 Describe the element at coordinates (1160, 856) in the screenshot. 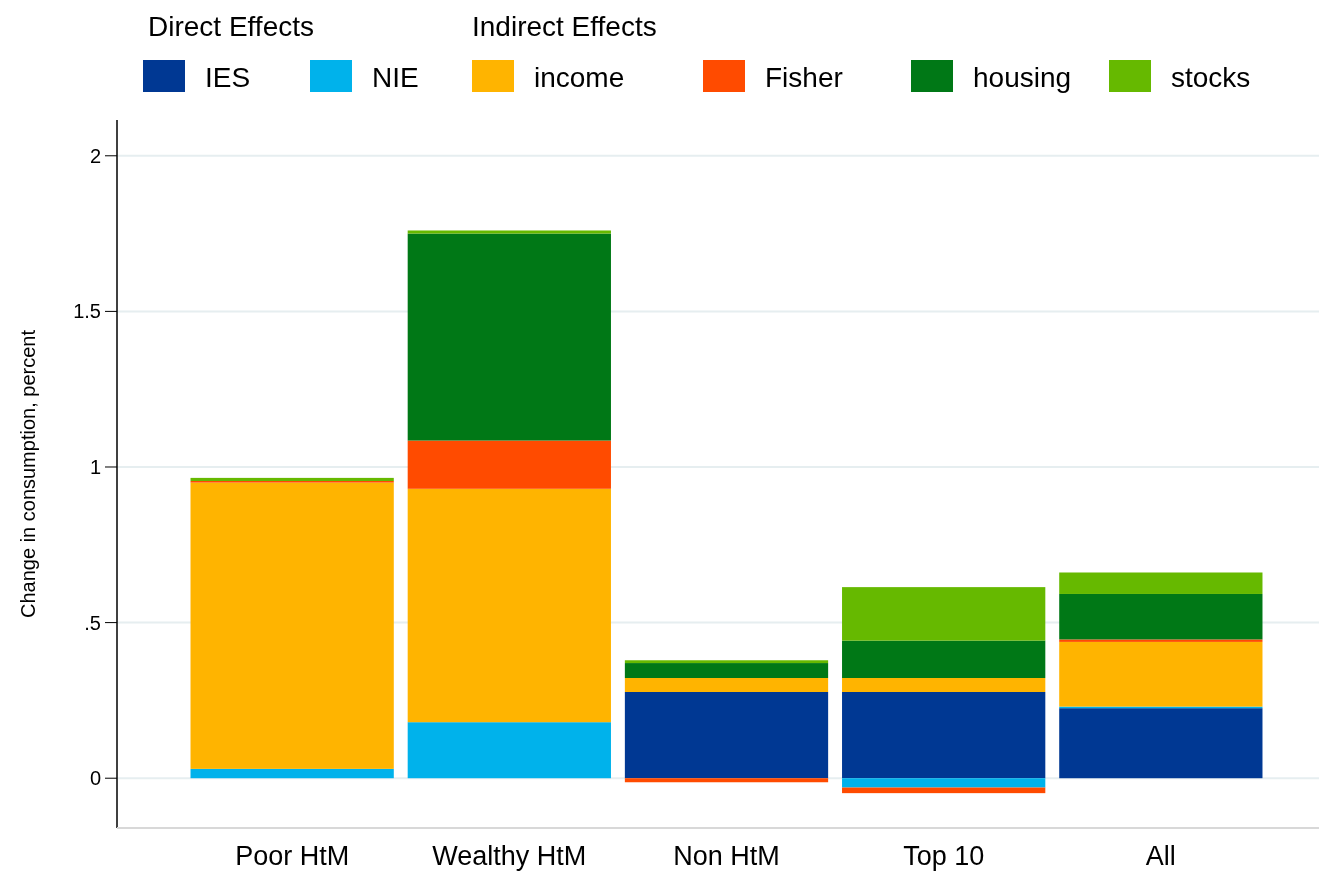

I see `x-tick-label: All` at that location.